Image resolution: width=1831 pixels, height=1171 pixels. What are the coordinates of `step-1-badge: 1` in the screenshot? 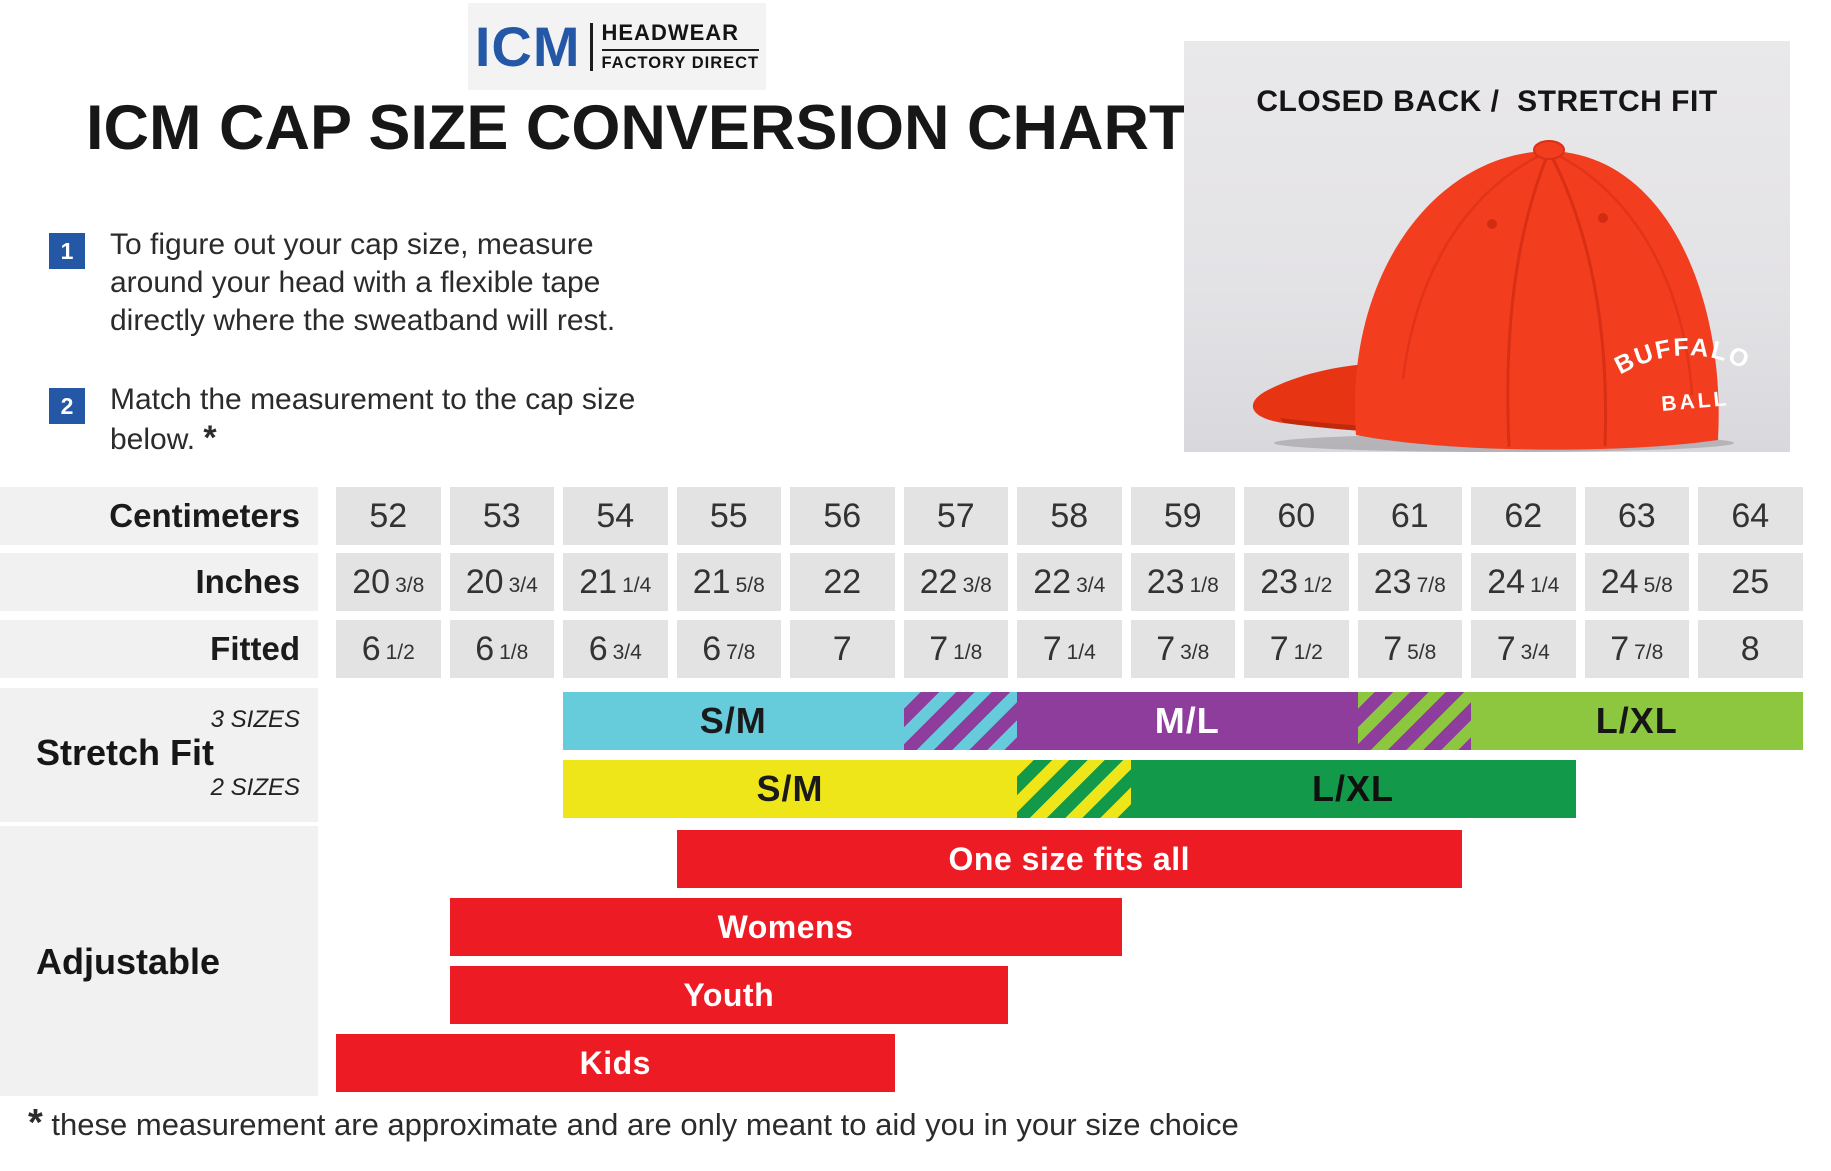 It's located at (67, 251).